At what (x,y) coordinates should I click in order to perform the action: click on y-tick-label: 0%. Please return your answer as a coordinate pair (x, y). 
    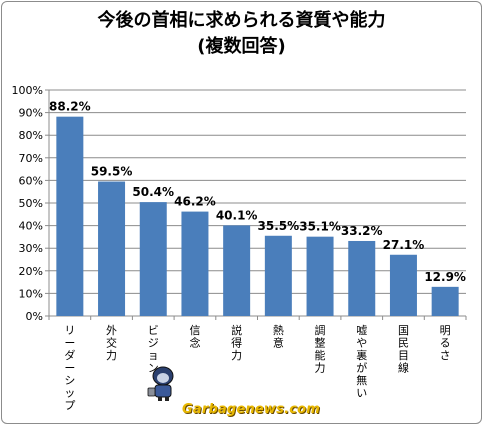
    Looking at the image, I should click on (34, 316).